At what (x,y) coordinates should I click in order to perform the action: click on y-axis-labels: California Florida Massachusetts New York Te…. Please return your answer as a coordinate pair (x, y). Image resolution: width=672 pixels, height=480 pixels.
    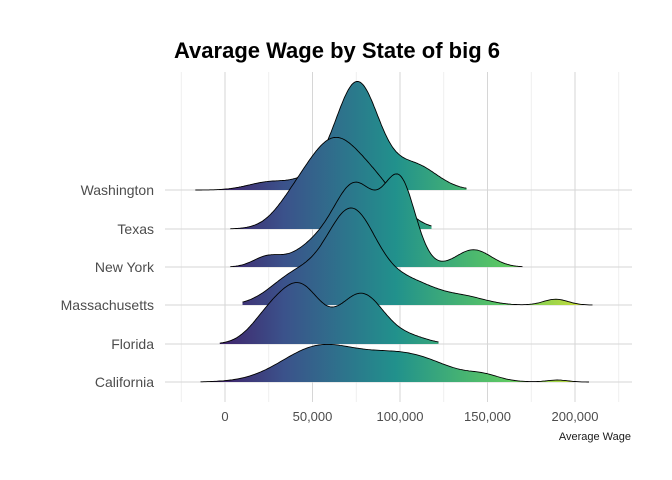
    Looking at the image, I should click on (108, 286).